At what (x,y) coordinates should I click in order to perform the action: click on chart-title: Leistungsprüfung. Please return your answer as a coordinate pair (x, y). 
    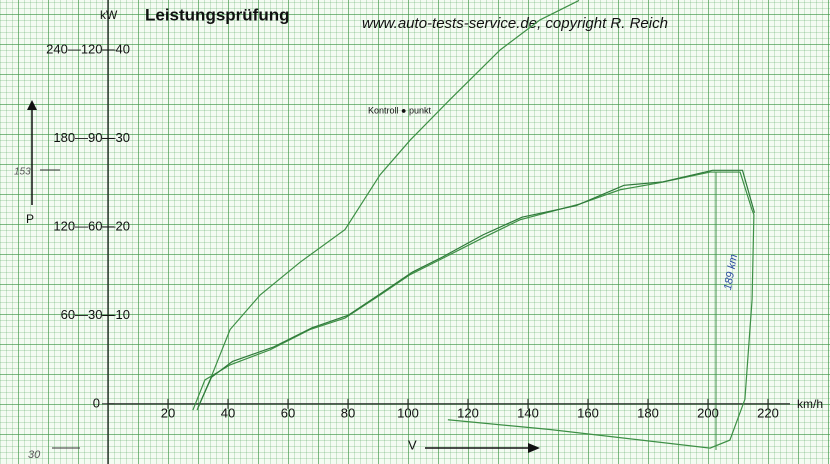
    Looking at the image, I should click on (217, 14).